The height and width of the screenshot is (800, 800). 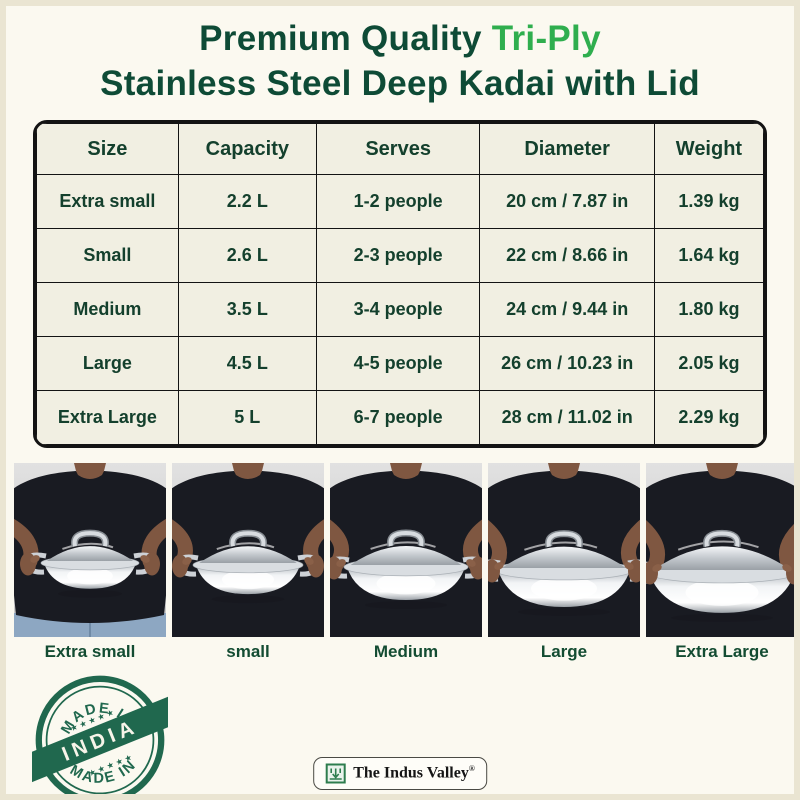 What do you see at coordinates (248, 651) in the screenshot?
I see `size-photo-label: small` at bounding box center [248, 651].